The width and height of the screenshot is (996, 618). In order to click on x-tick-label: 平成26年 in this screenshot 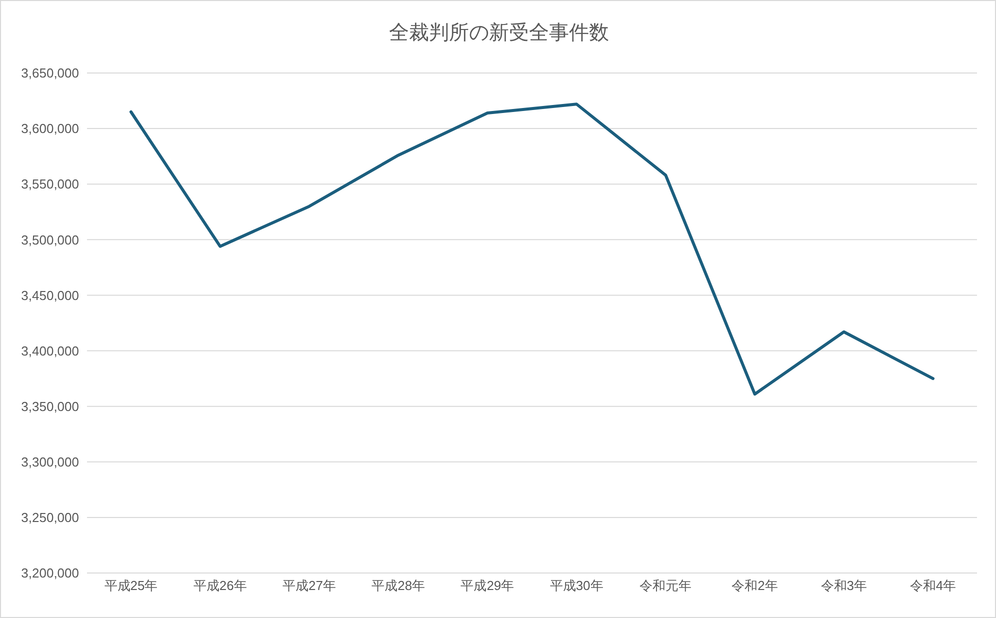, I will do `click(220, 586)`.